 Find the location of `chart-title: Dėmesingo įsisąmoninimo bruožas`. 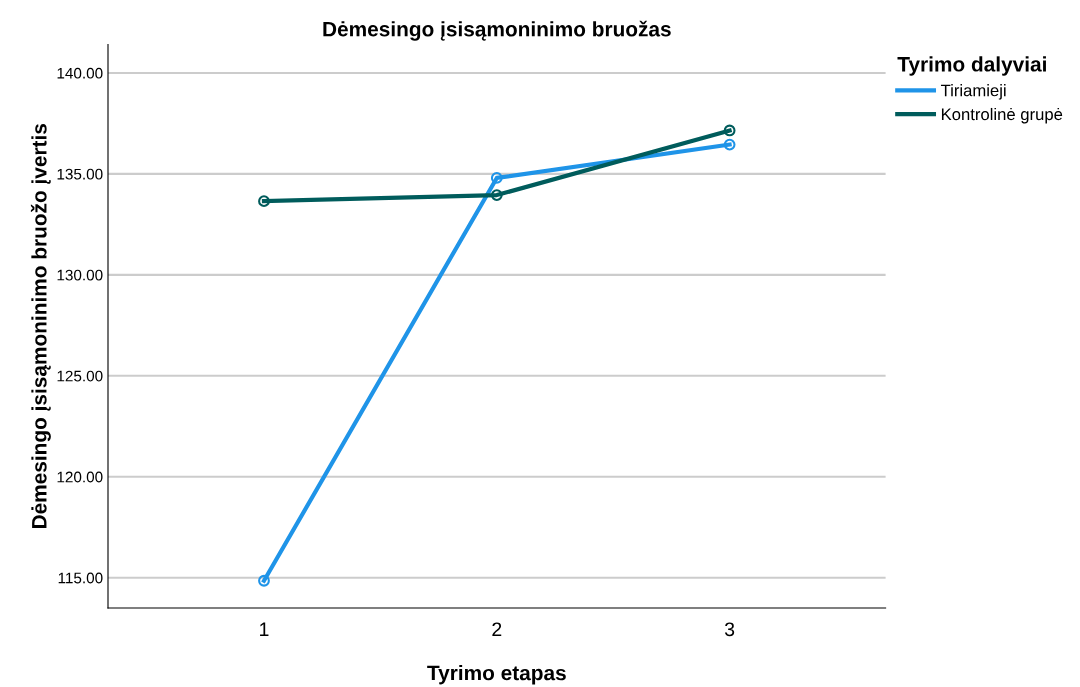

chart-title: Dėmesingo įsisąmoninimo bruožas is located at coordinates (497, 30).